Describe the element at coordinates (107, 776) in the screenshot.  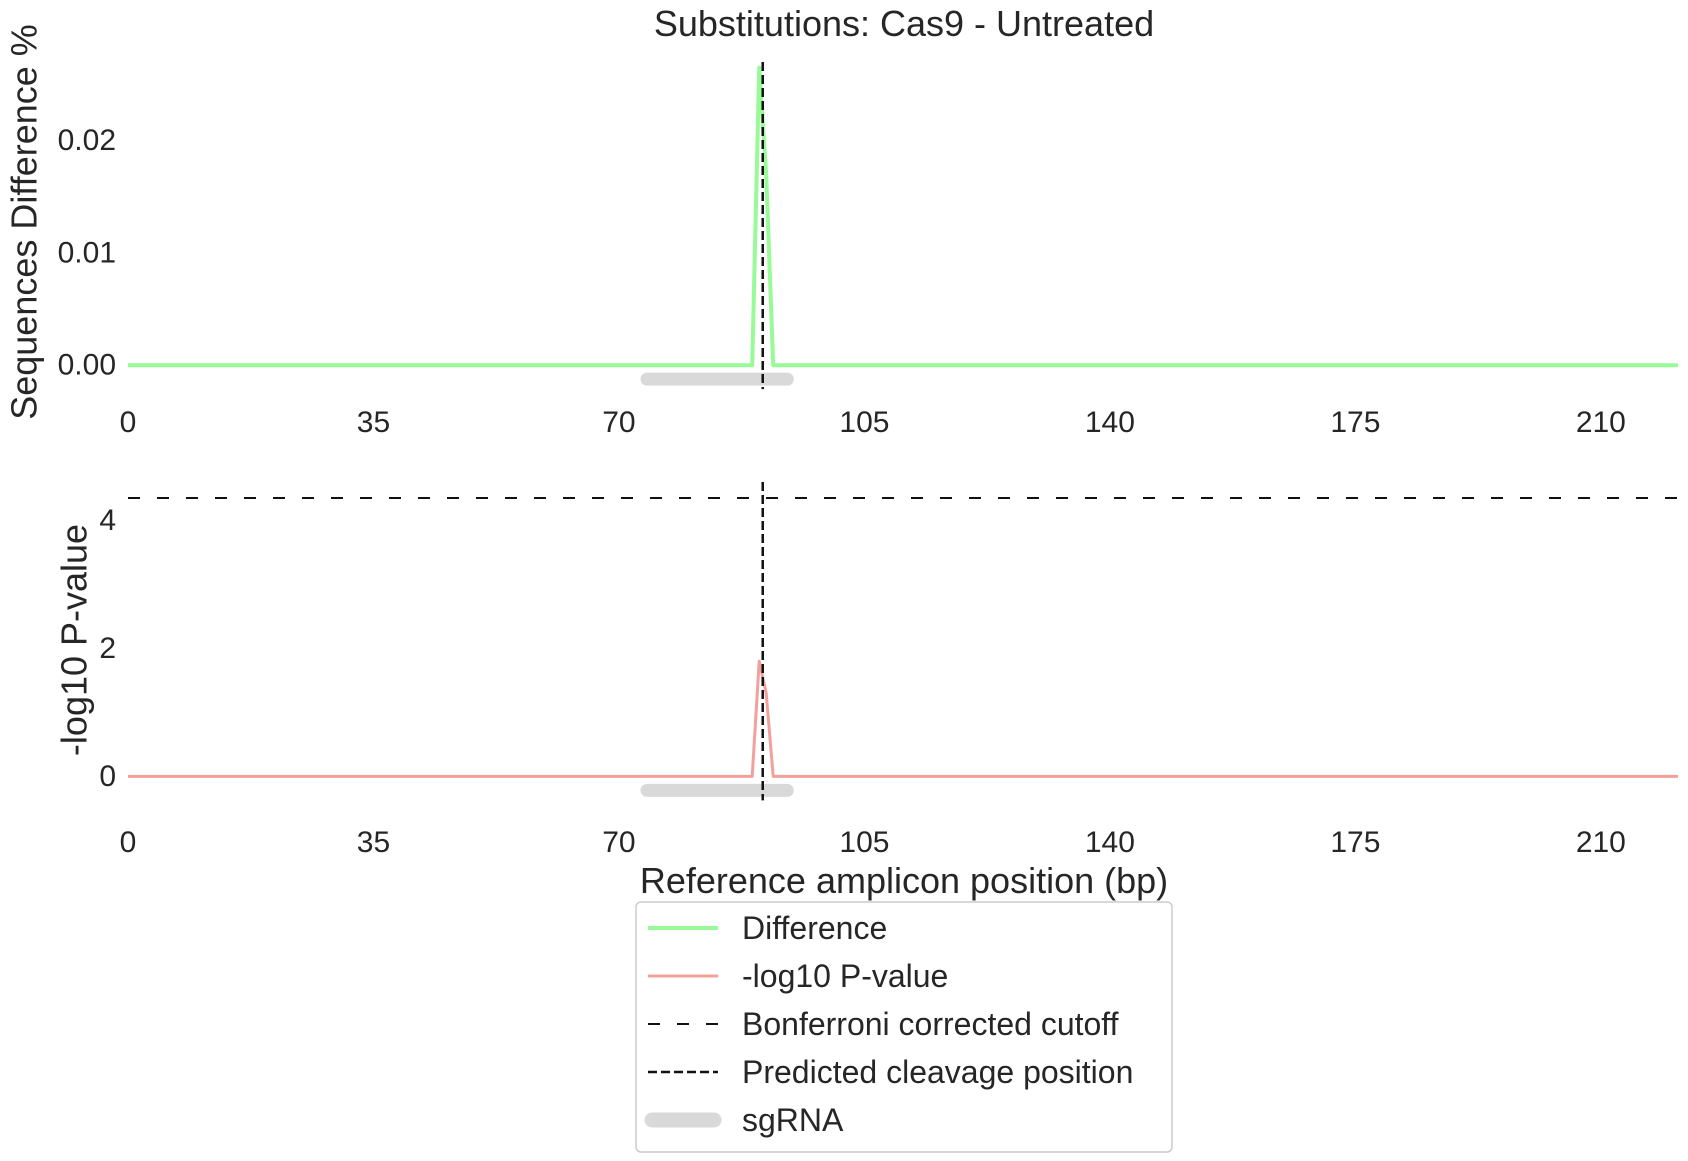
I see `y-tick-label: 0` at that location.